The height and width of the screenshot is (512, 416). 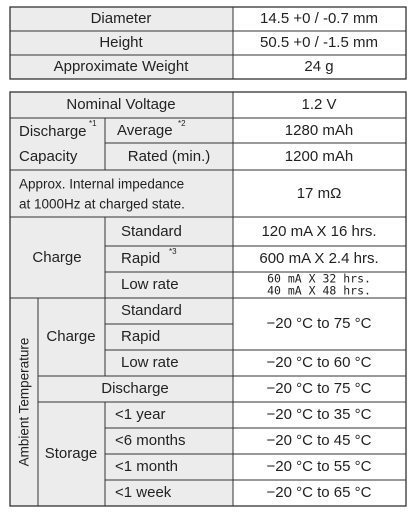 What do you see at coordinates (319, 291) in the screenshot?
I see `cell-value: 40 mA X 48 hrs.` at bounding box center [319, 291].